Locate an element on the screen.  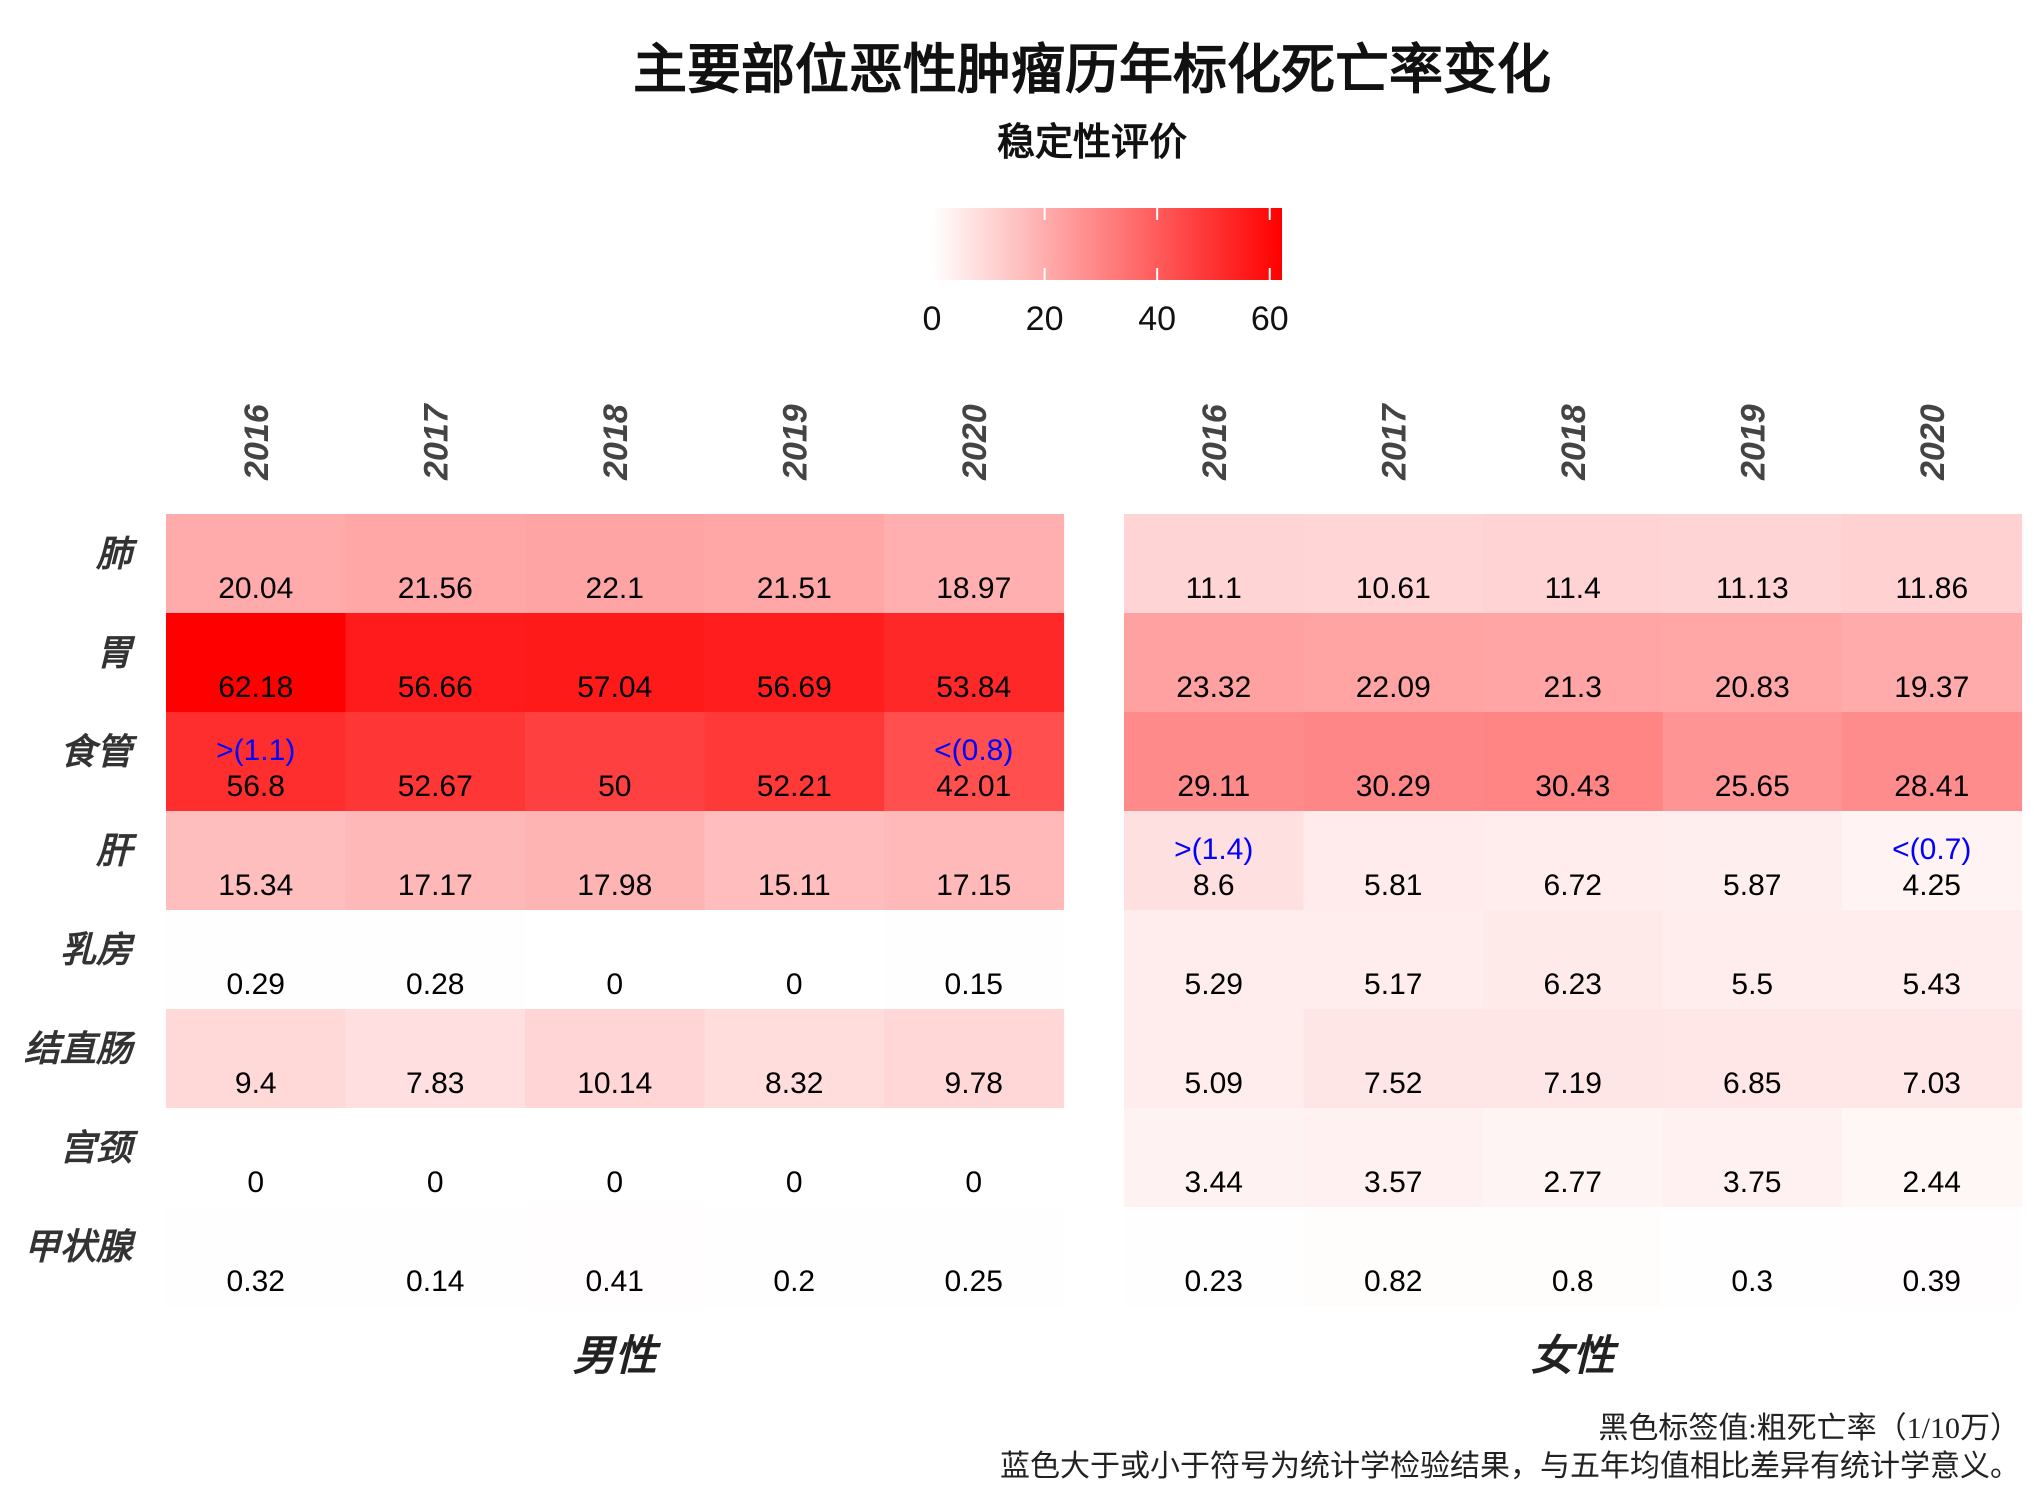
cell-value-label: 5.09 is located at coordinates (1214, 1083).